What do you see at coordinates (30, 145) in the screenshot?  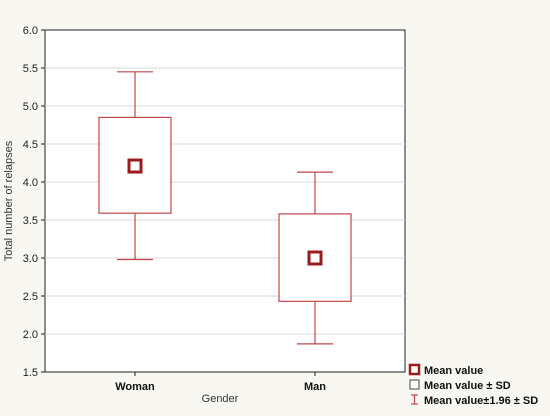 I see `y-tick-label: 4.5` at bounding box center [30, 145].